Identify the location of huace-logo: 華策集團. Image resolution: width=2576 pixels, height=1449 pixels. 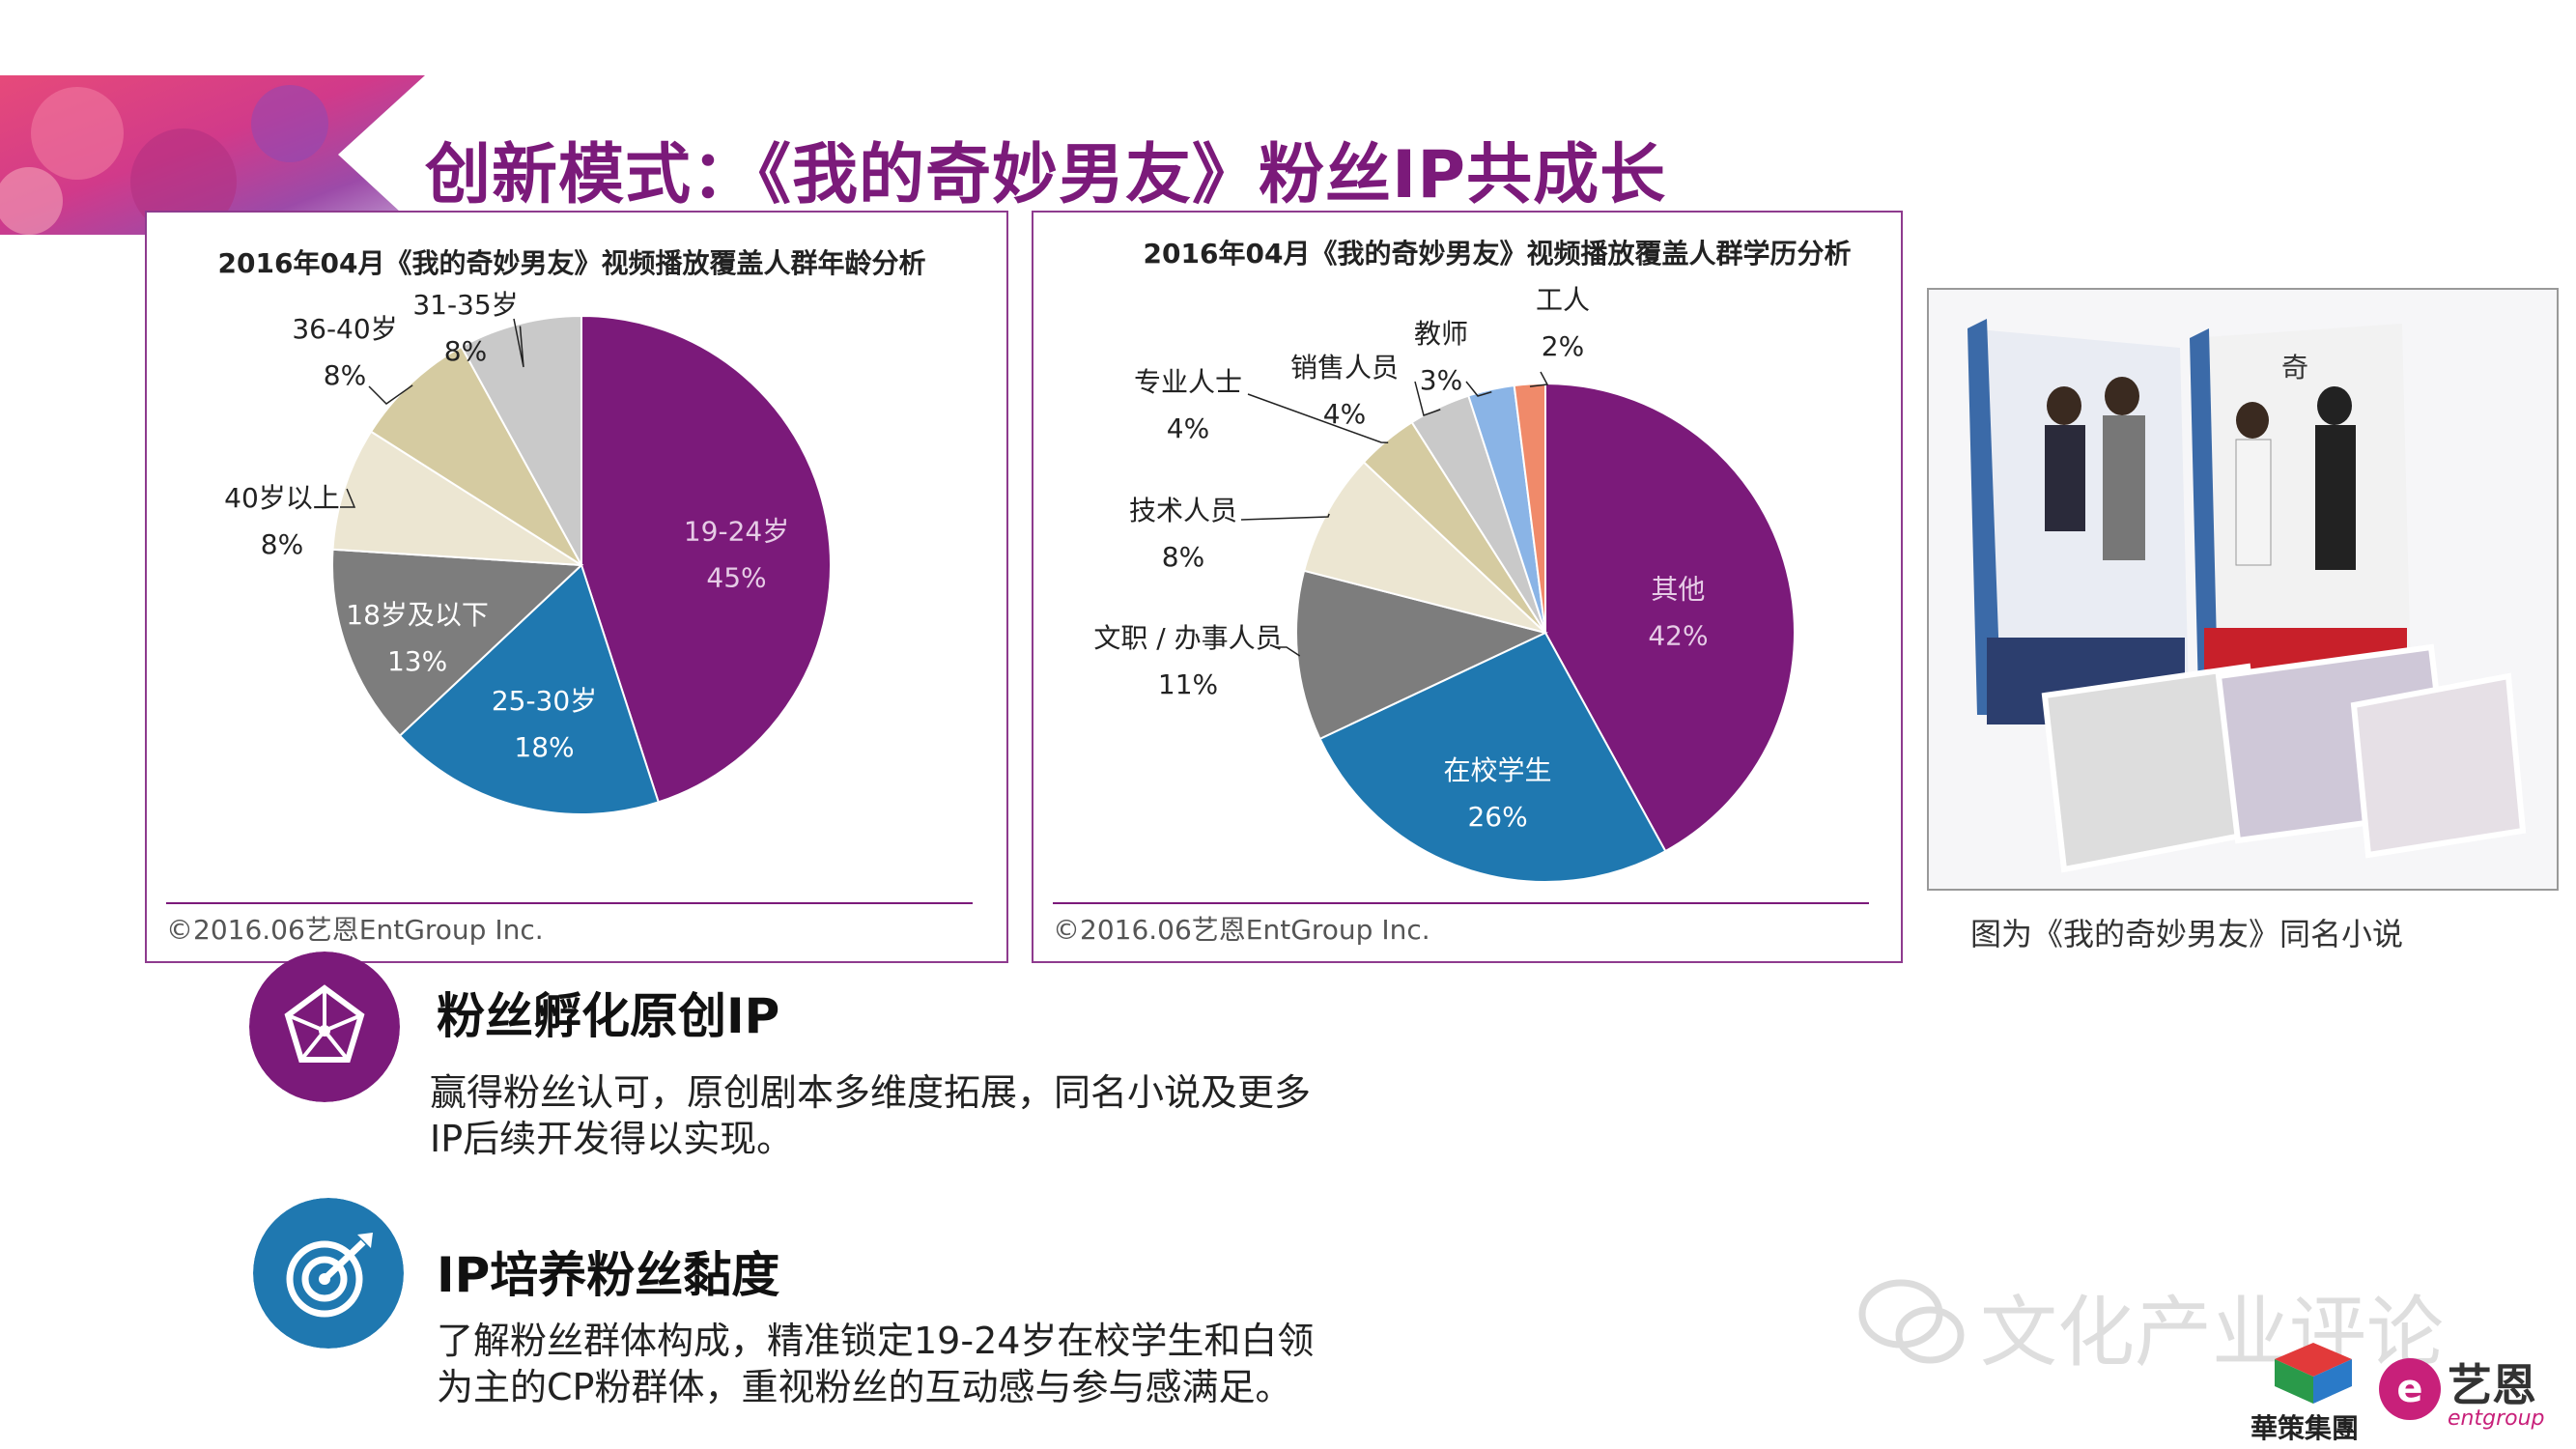
(2313, 1391).